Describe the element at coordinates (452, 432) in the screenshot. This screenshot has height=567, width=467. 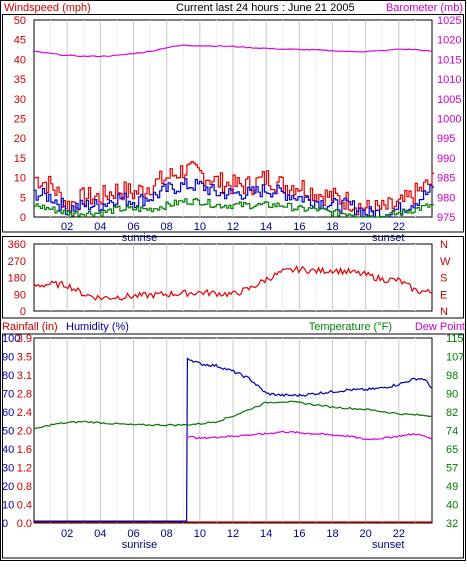
I see `y-tick-label-temperature: 74` at that location.